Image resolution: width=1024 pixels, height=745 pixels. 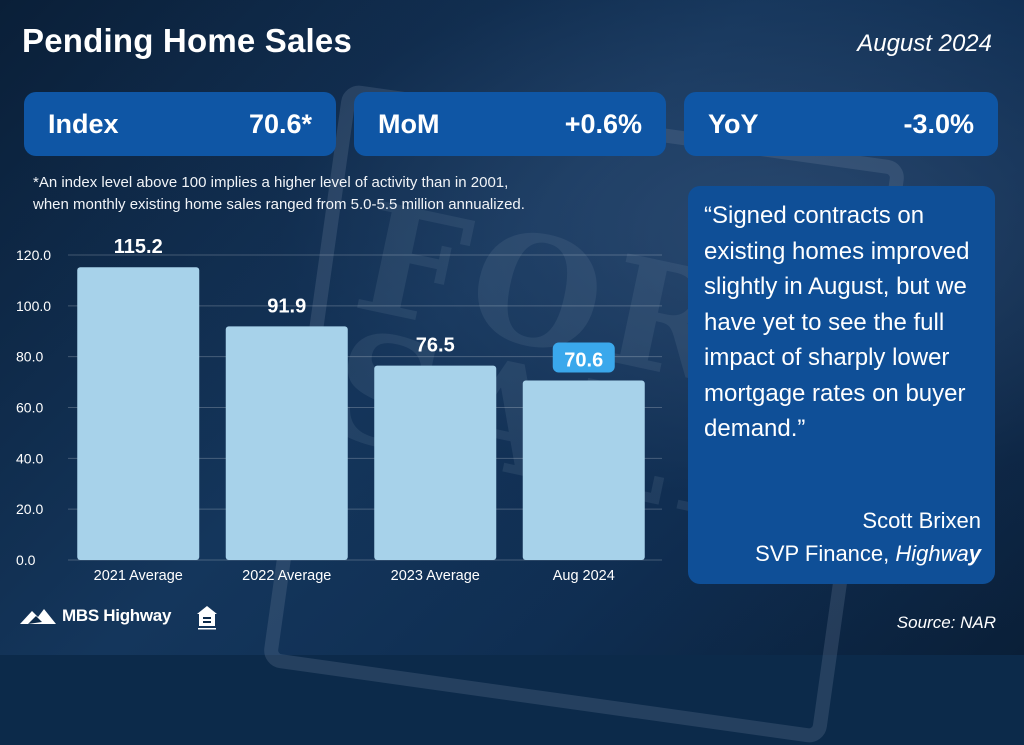 What do you see at coordinates (583, 361) in the screenshot?
I see `bar-value-label: 70.6` at bounding box center [583, 361].